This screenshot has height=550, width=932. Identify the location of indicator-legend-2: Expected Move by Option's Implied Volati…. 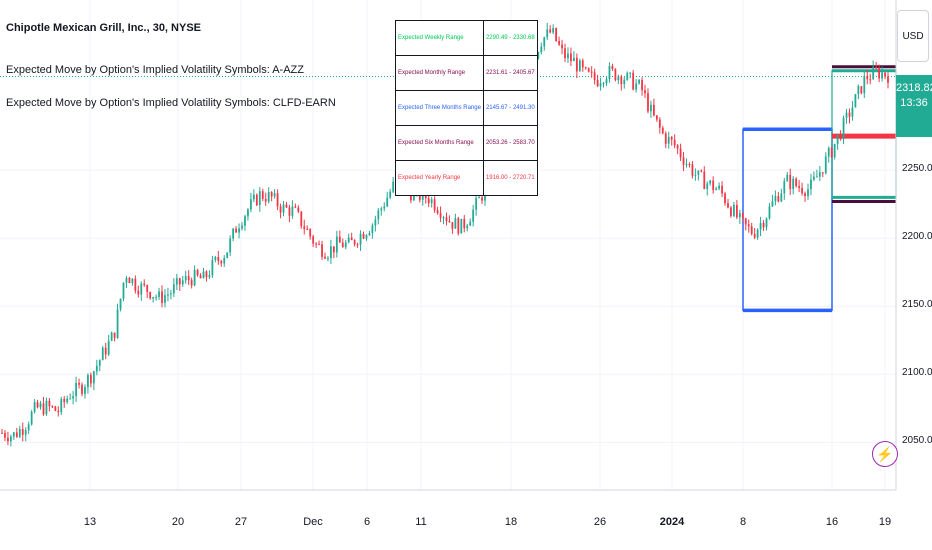
(171, 103).